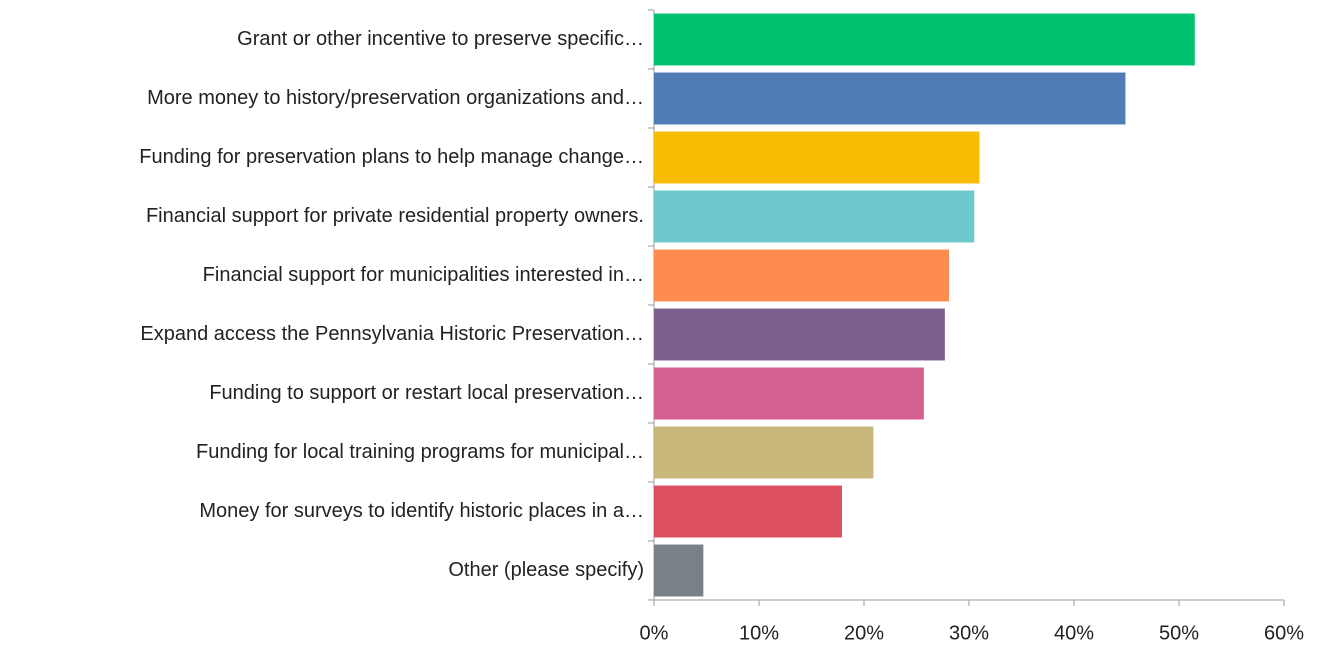 Image resolution: width=1319 pixels, height=650 pixels. What do you see at coordinates (654, 633) in the screenshot?
I see `x-tick-label: 0%` at bounding box center [654, 633].